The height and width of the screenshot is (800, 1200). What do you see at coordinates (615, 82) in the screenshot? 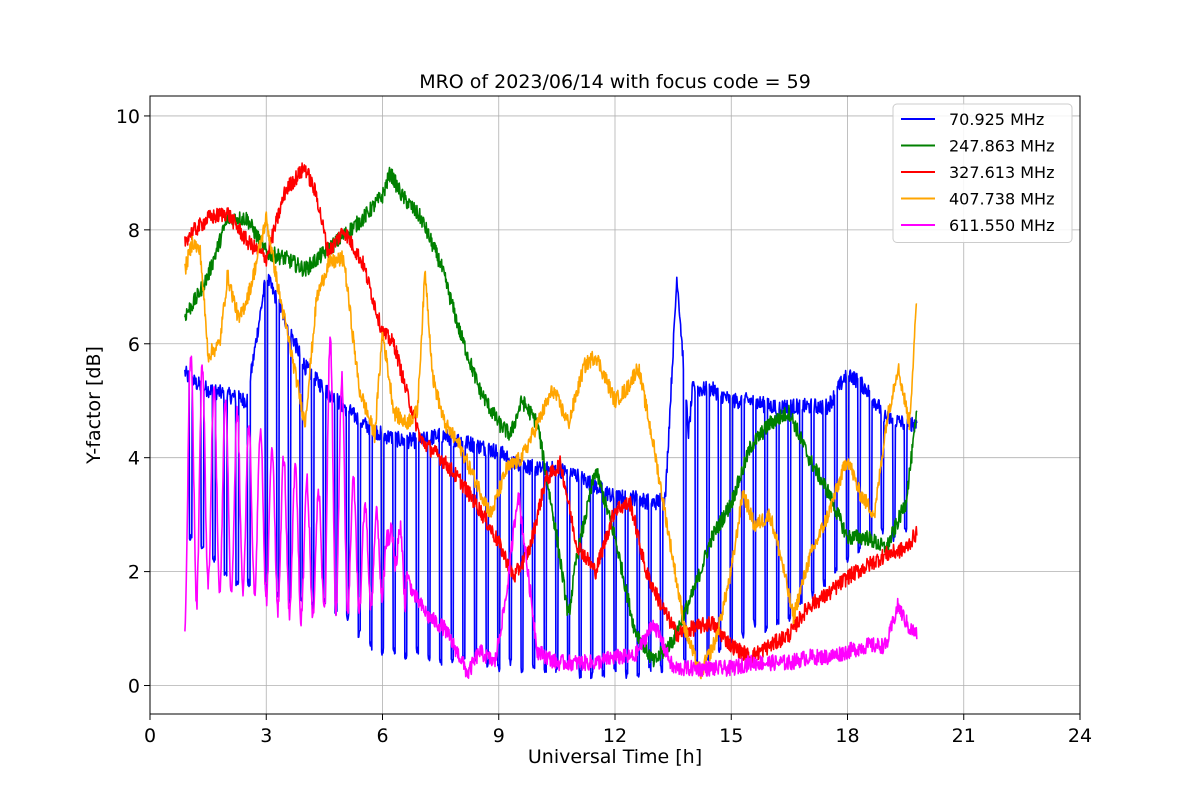
I see `chart-title: MRO of 2023/06/14 with focus code = 59` at bounding box center [615, 82].